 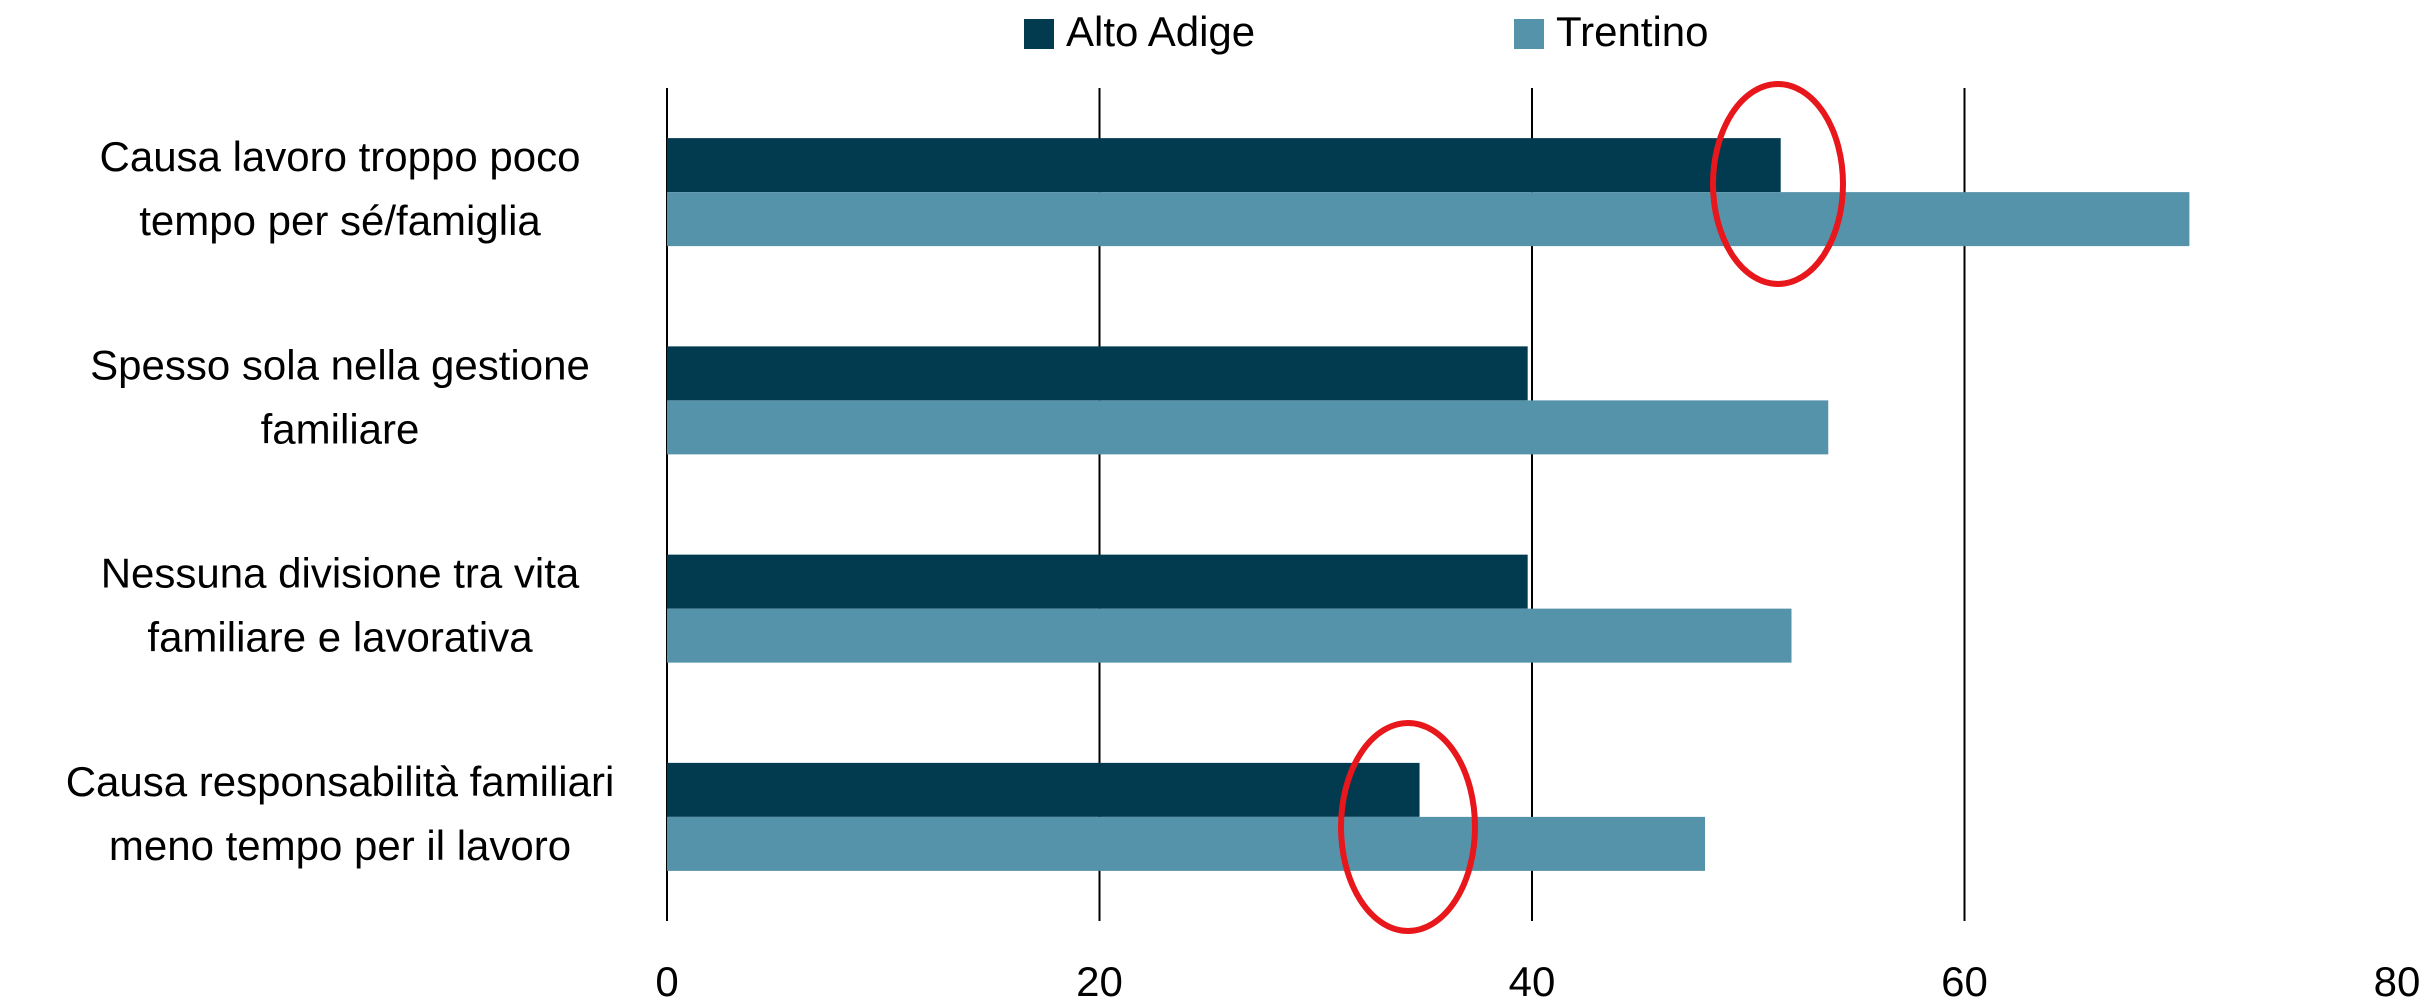 I want to click on x-tick-label: 40, so click(x=1532, y=980).